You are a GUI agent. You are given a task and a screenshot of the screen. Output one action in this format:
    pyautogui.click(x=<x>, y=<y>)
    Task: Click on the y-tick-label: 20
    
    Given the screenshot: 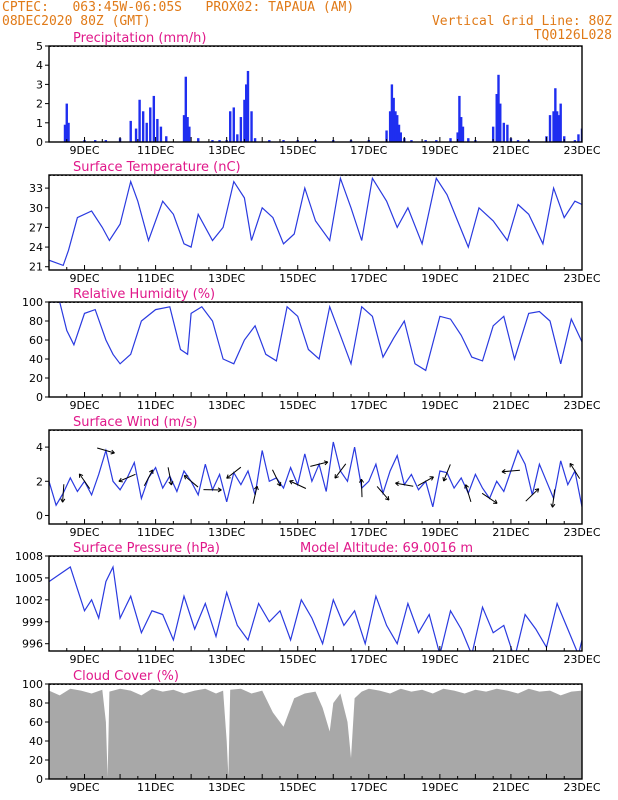 What is the action you would take?
    pyautogui.click(x=36, y=378)
    